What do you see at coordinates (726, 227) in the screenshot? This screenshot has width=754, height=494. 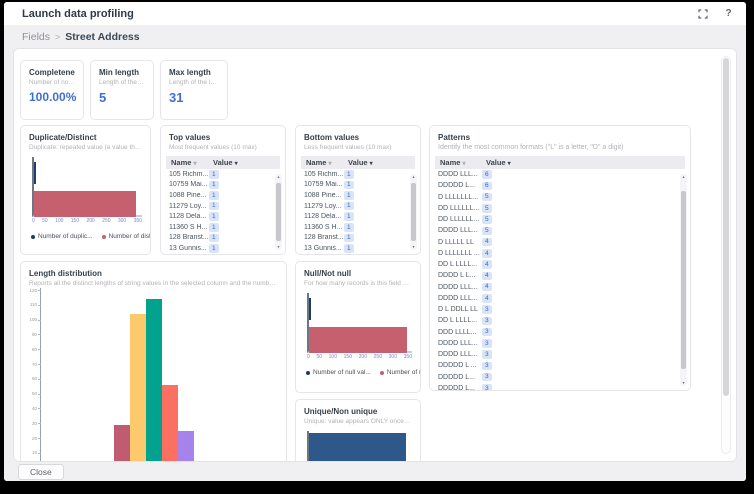 I see `panel-scrollbar-thumb` at bounding box center [726, 227].